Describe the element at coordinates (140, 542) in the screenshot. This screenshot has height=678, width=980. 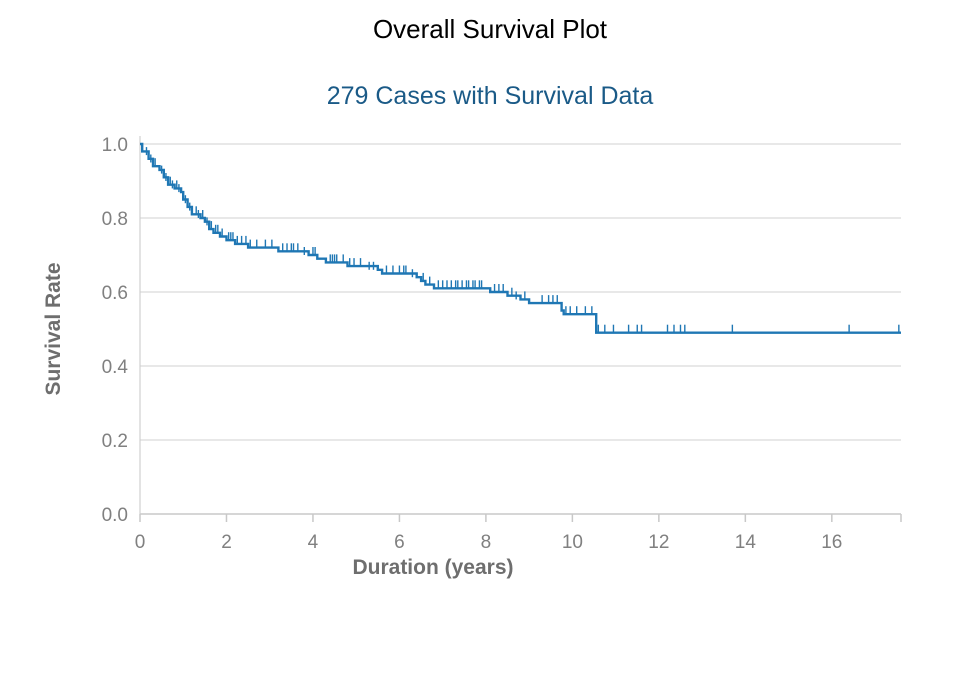
I see `x-tick-label: 0` at that location.